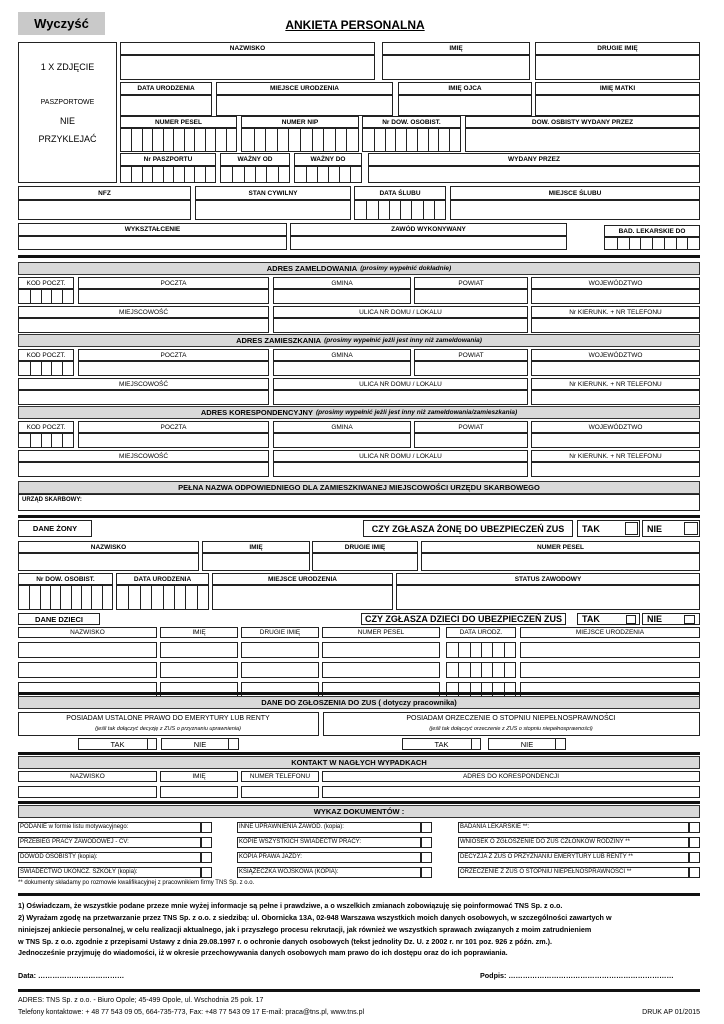 The width and height of the screenshot is (724, 1024). What do you see at coordinates (46, 368) in the screenshot?
I see `address-1-postal-code-input` at bounding box center [46, 368].